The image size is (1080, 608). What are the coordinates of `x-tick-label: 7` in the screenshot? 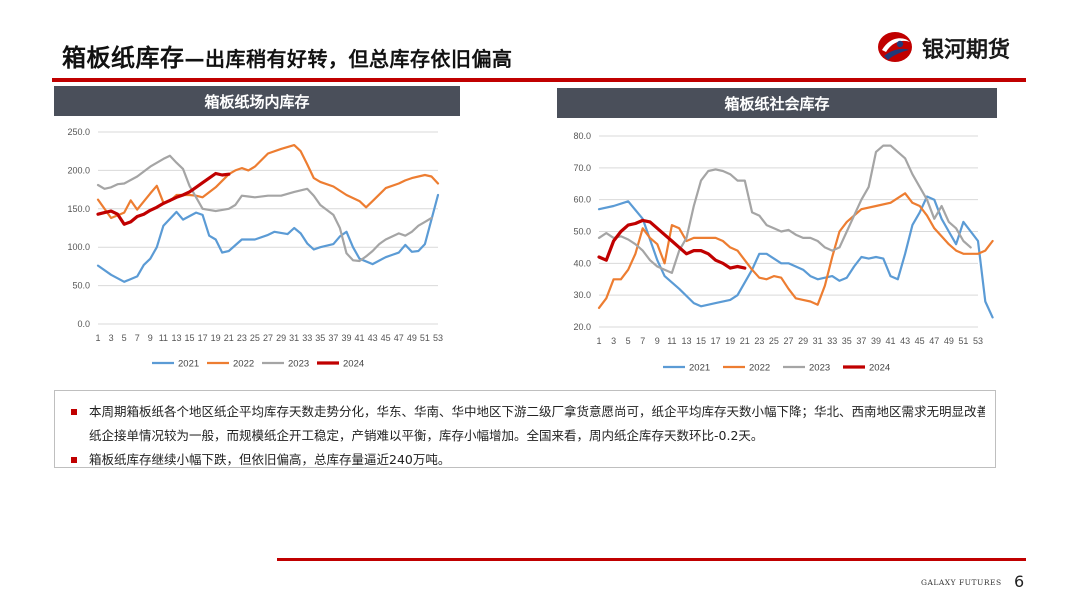 It's located at (642, 341).